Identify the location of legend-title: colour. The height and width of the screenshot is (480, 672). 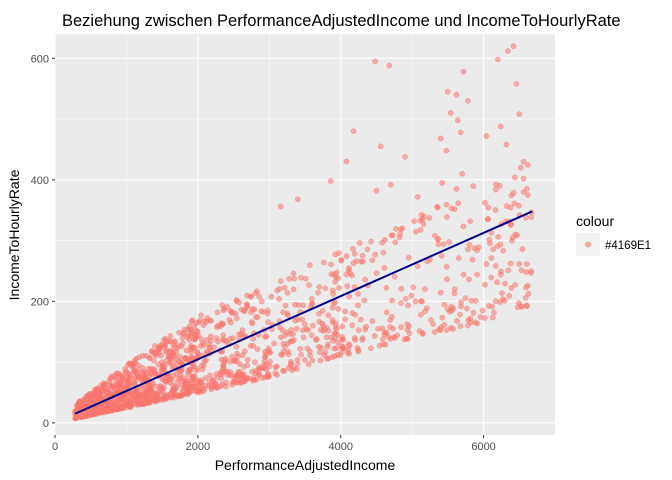
(595, 221).